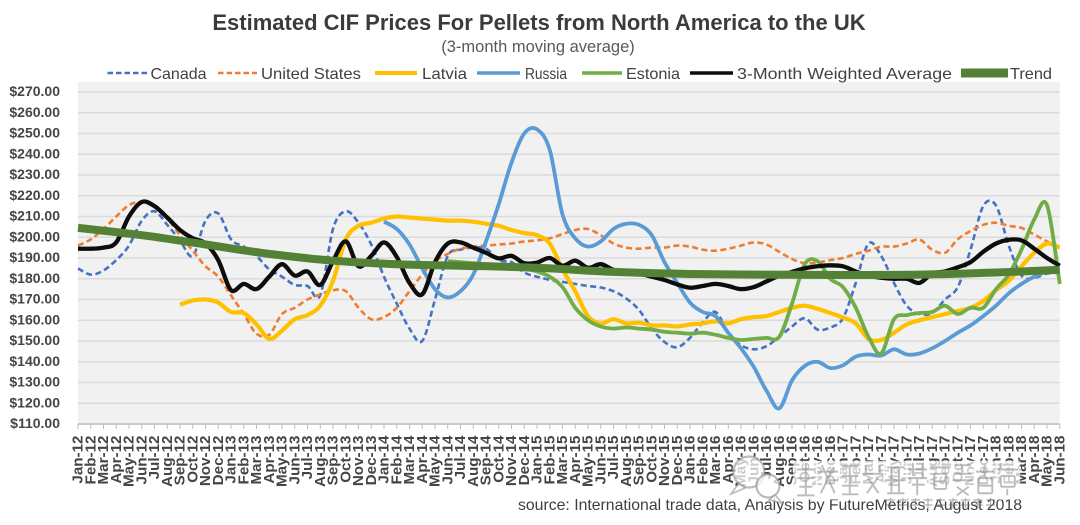 This screenshot has height=525, width=1080. Describe the element at coordinates (34, 361) in the screenshot. I see `svg-text: $140.00` at that location.